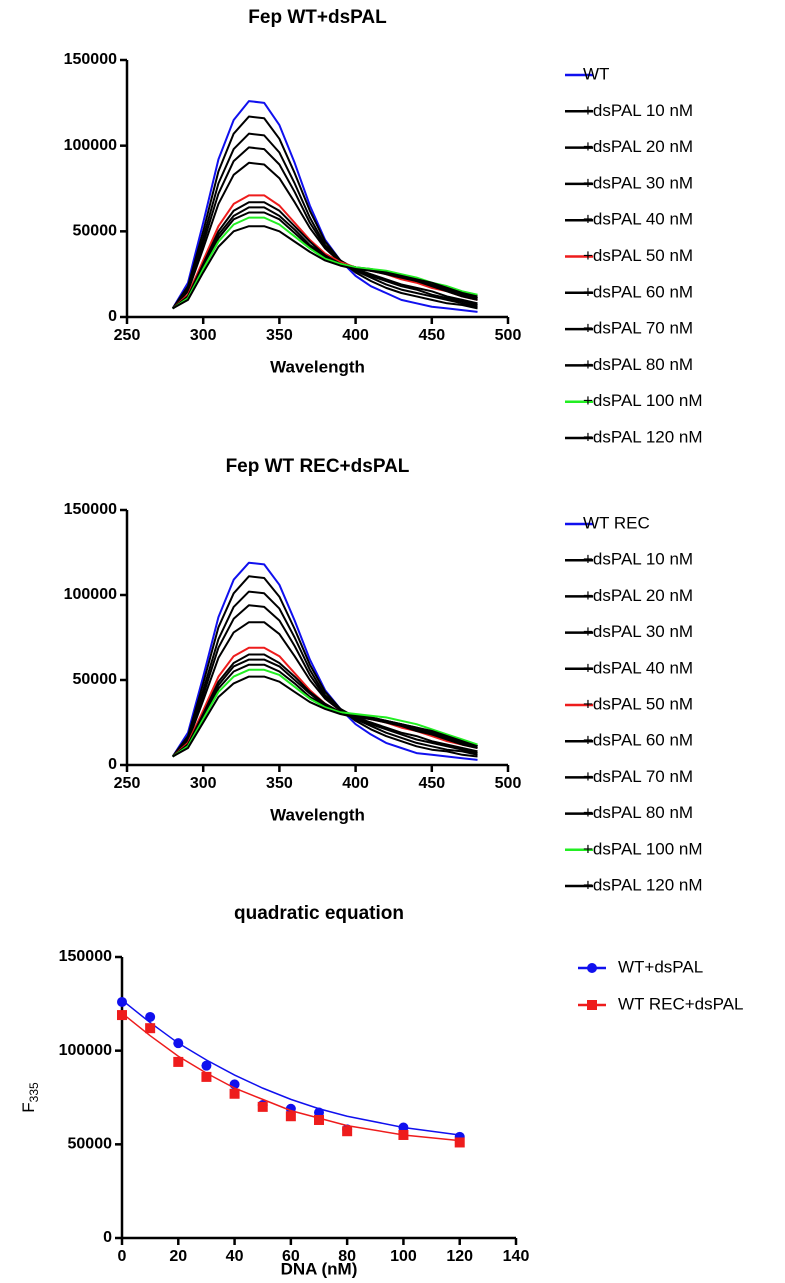  I want to click on x-tick-label: 140, so click(516, 1256).